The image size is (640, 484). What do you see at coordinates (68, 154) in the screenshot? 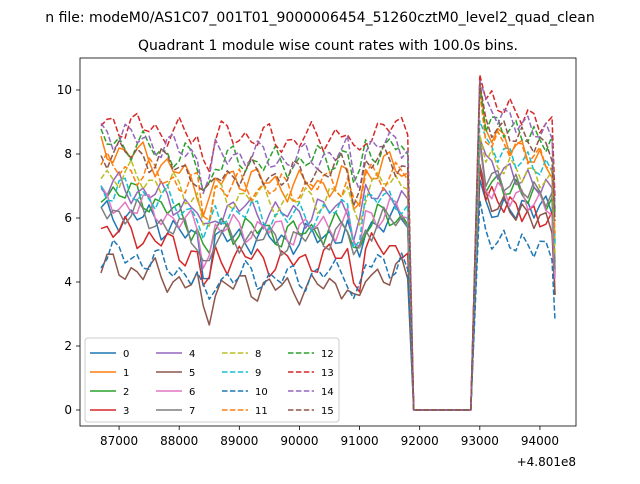
I see `y-tick-label: 8` at bounding box center [68, 154].